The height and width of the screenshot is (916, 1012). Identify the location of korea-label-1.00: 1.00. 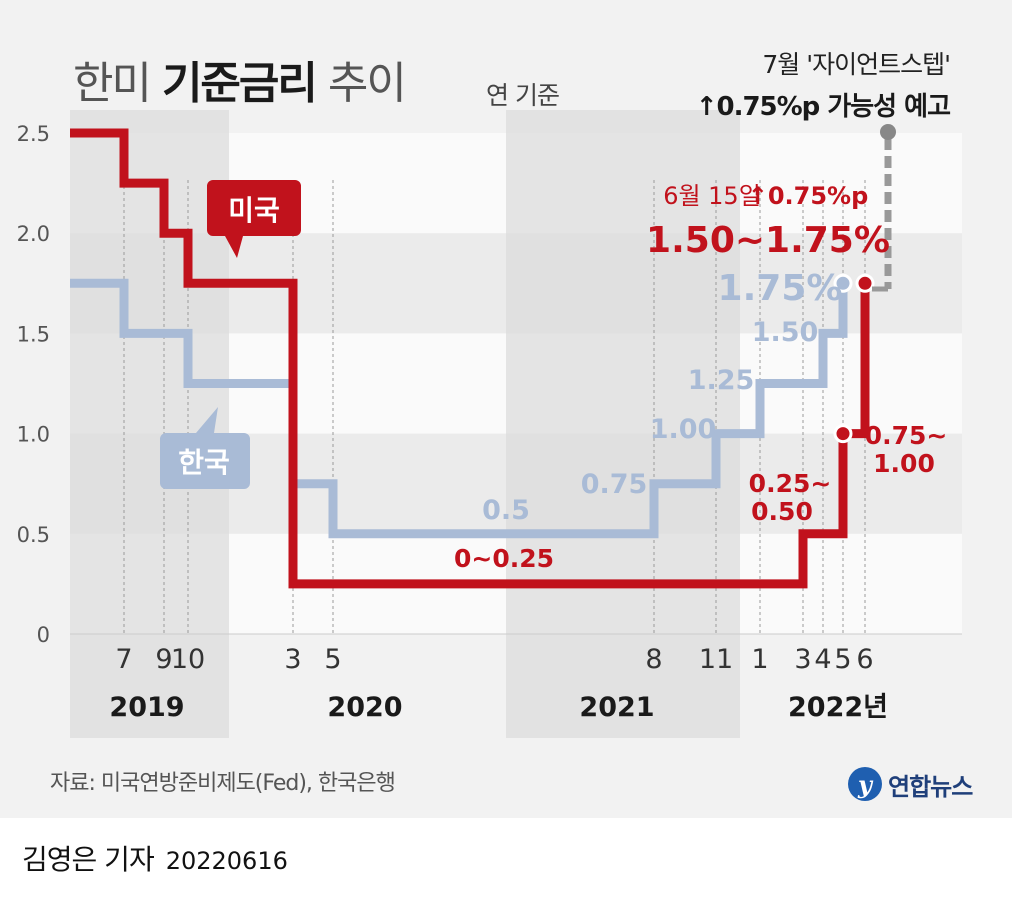
(683, 429).